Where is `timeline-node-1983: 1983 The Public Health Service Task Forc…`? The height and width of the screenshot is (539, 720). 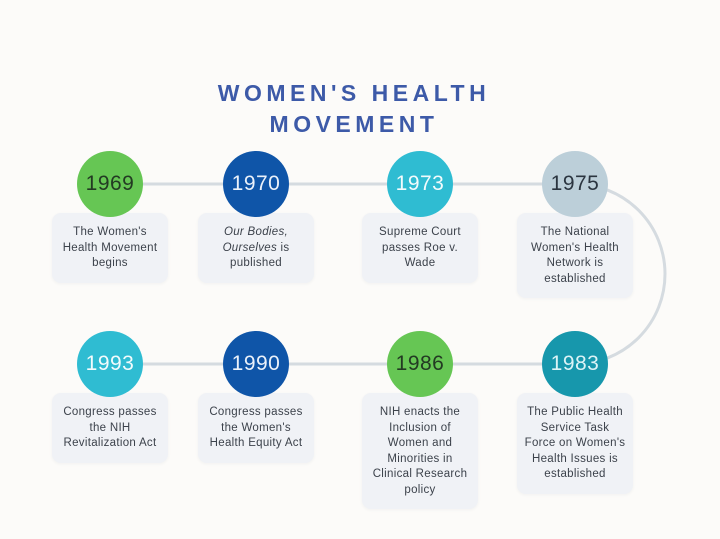 timeline-node-1983: 1983 The Public Health Service Task Forc… is located at coordinates (575, 412).